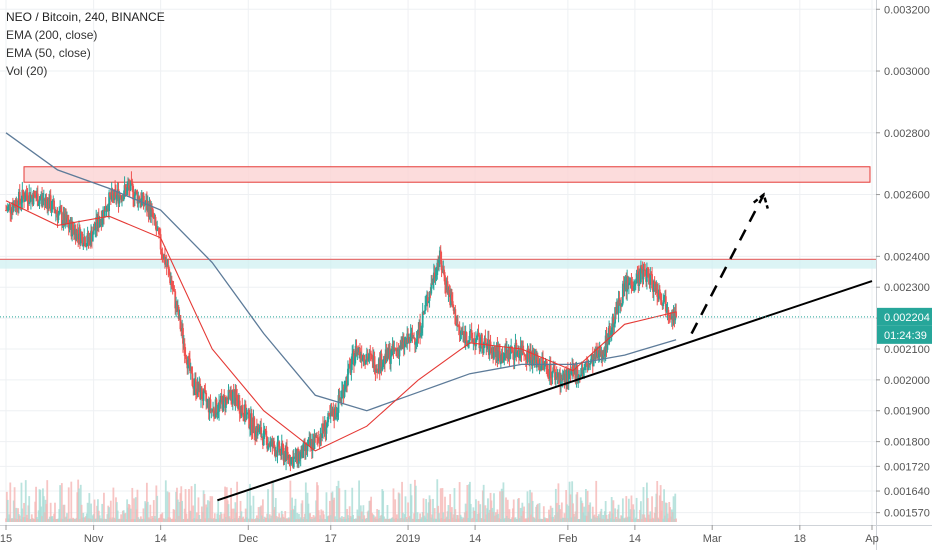 The image size is (932, 550). What do you see at coordinates (94, 539) in the screenshot?
I see `time-tick-label: Nov` at bounding box center [94, 539].